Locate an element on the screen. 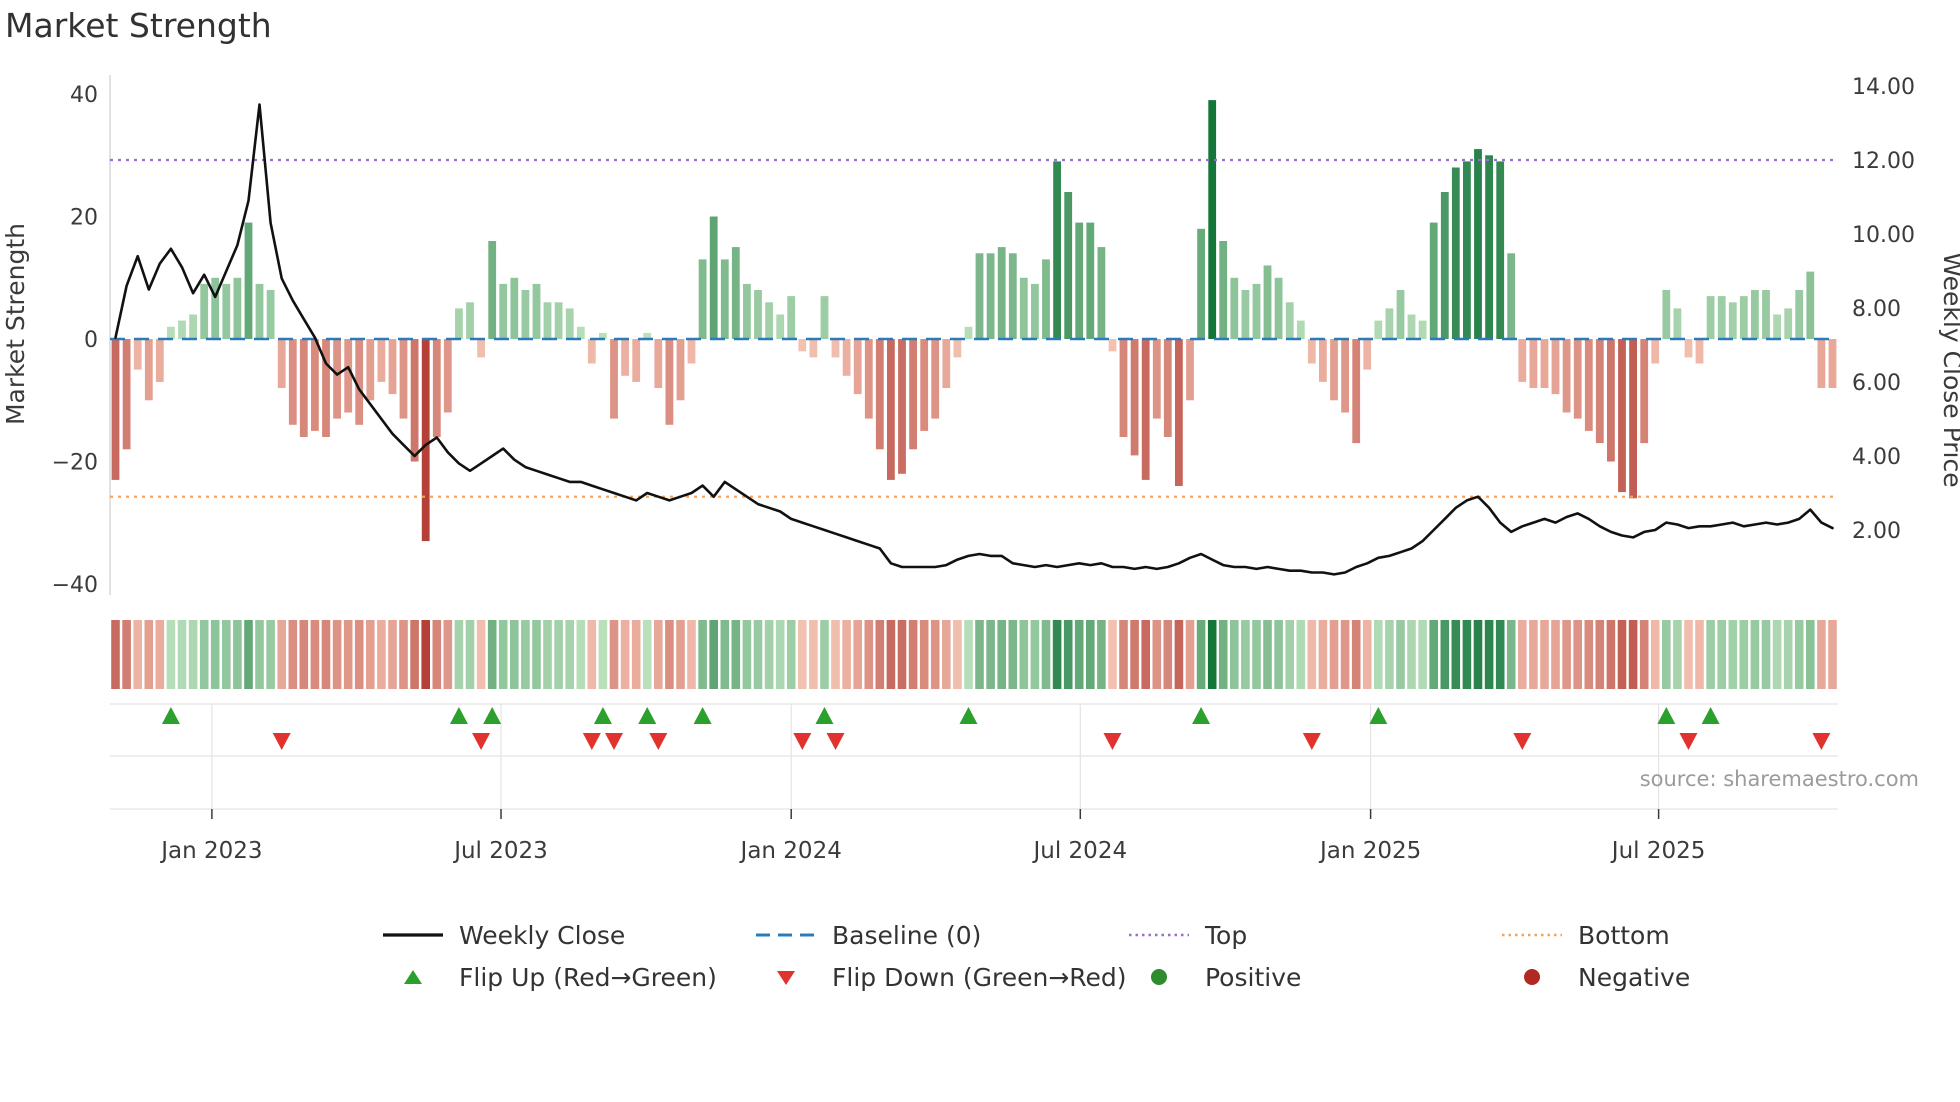  left-tick-label: −20 is located at coordinates (75, 463).